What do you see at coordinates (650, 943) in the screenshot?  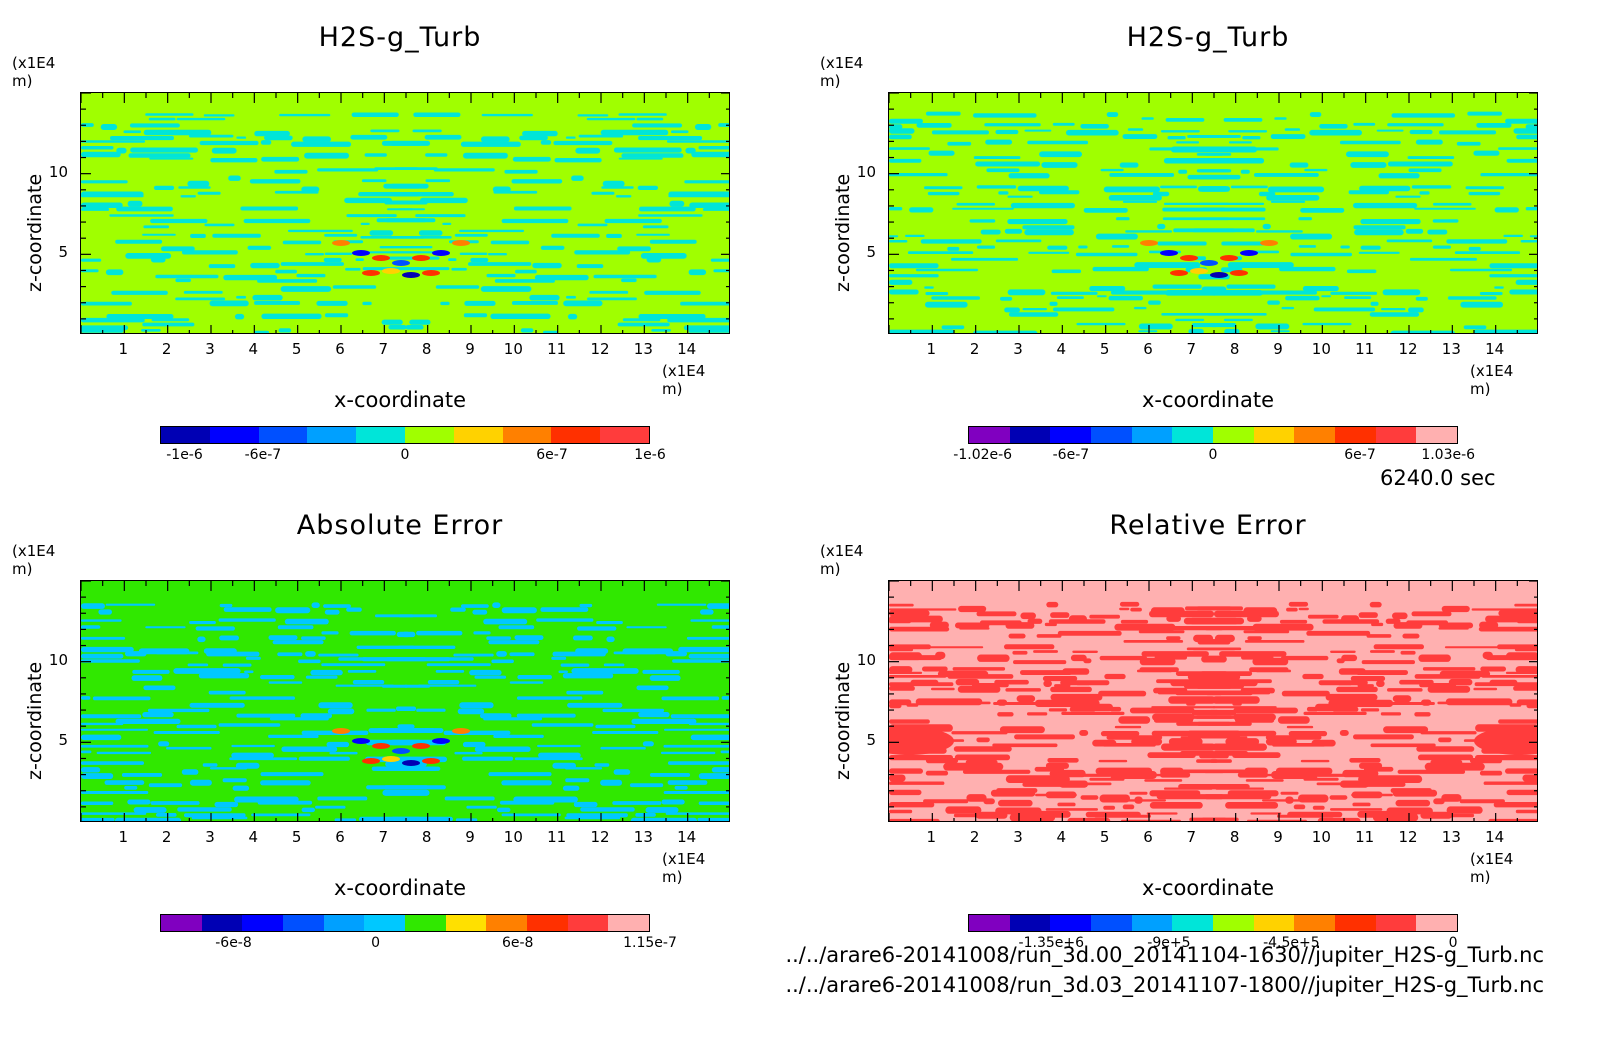 I see `colorbar-label: 1.15e-7` at bounding box center [650, 943].